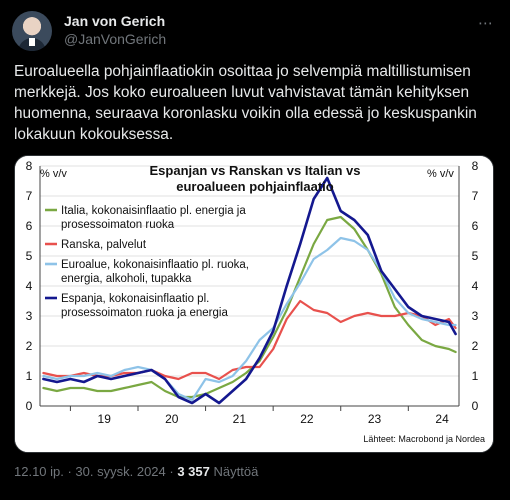 The width and height of the screenshot is (510, 500). Describe the element at coordinates (32, 31) in the screenshot. I see `avatar` at that location.